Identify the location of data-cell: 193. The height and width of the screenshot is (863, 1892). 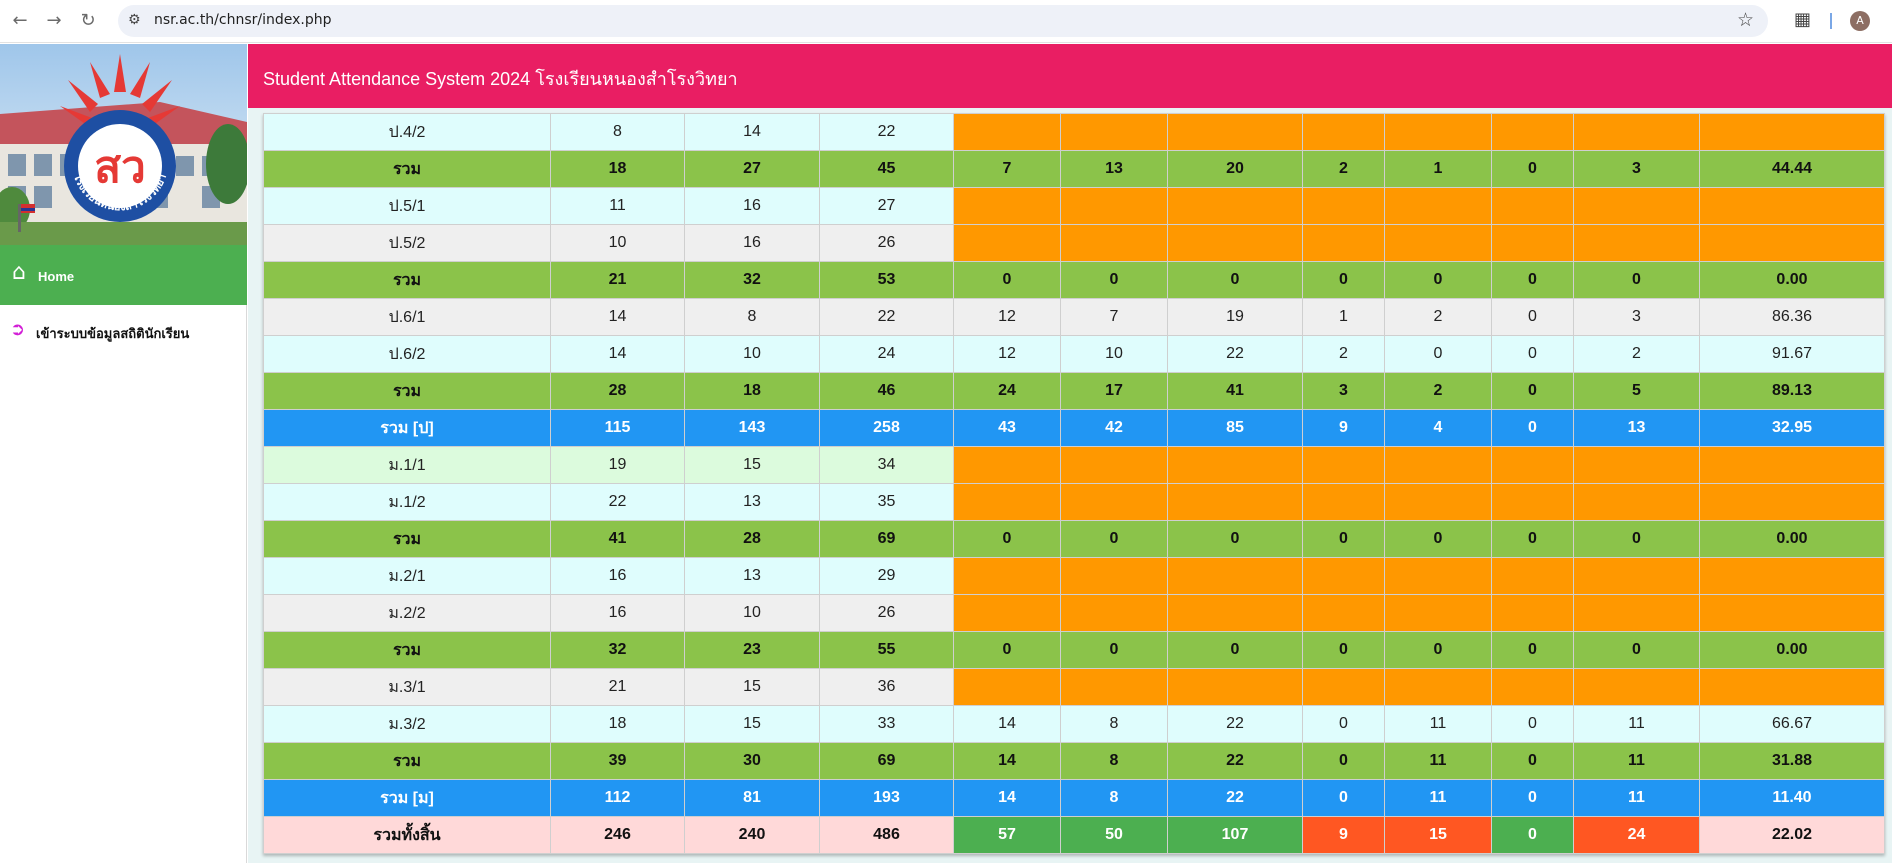
(886, 798).